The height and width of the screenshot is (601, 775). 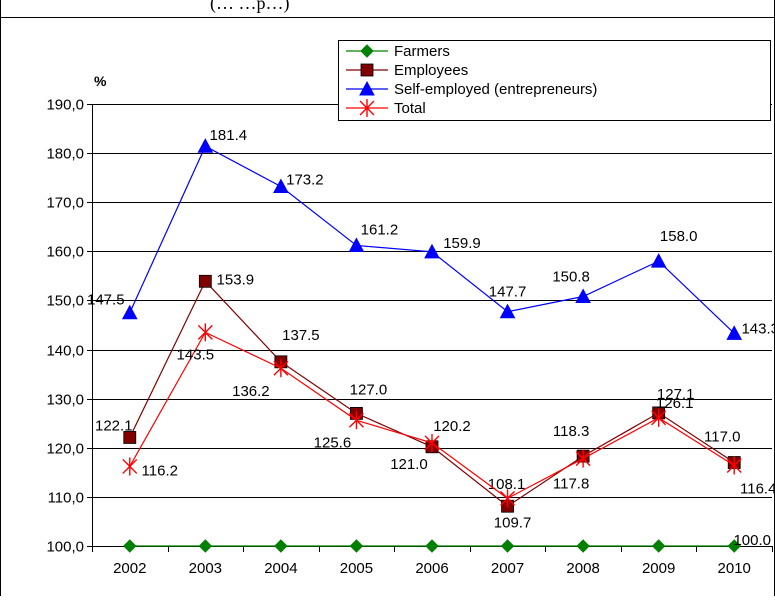 What do you see at coordinates (507, 568) in the screenshot?
I see `x-tick-label: 2007` at bounding box center [507, 568].